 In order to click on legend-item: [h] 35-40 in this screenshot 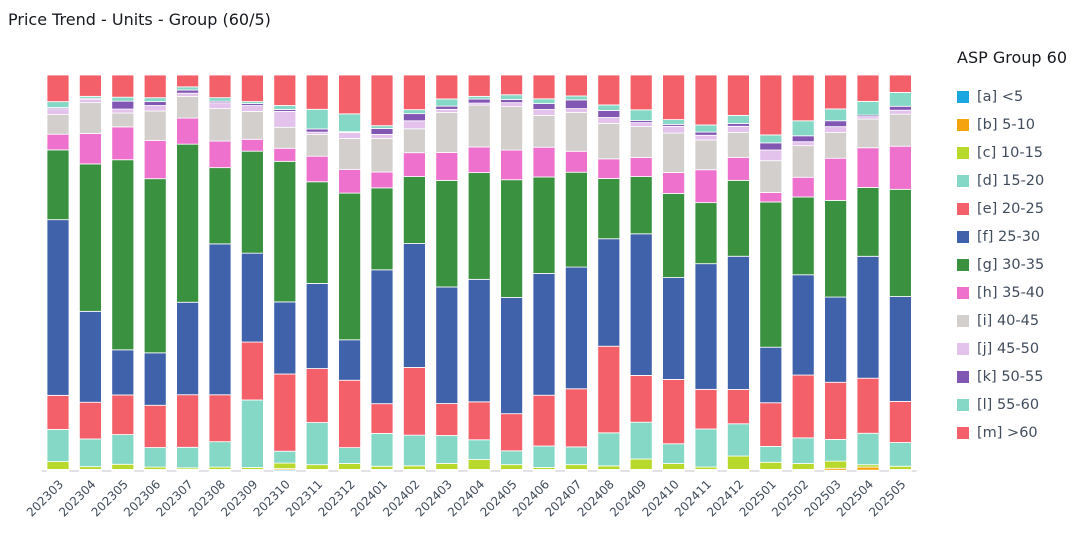, I will do `click(1017, 293)`.